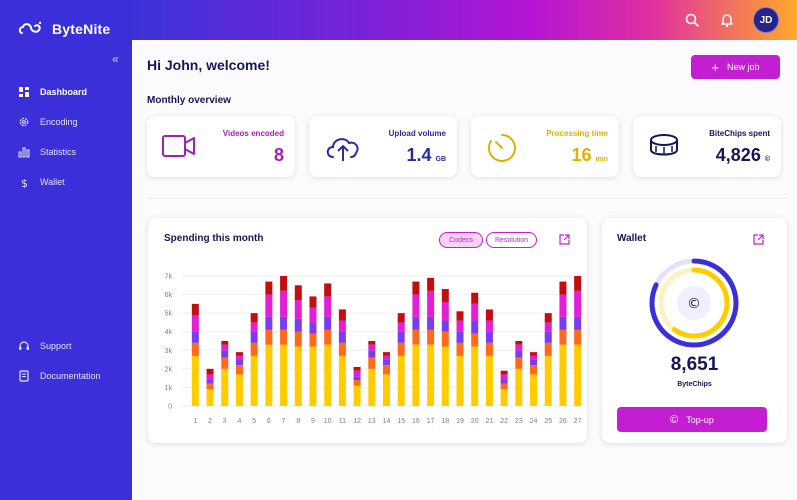 The width and height of the screenshot is (797, 500). I want to click on sidebar-item-encoding: Encoding, so click(48, 122).